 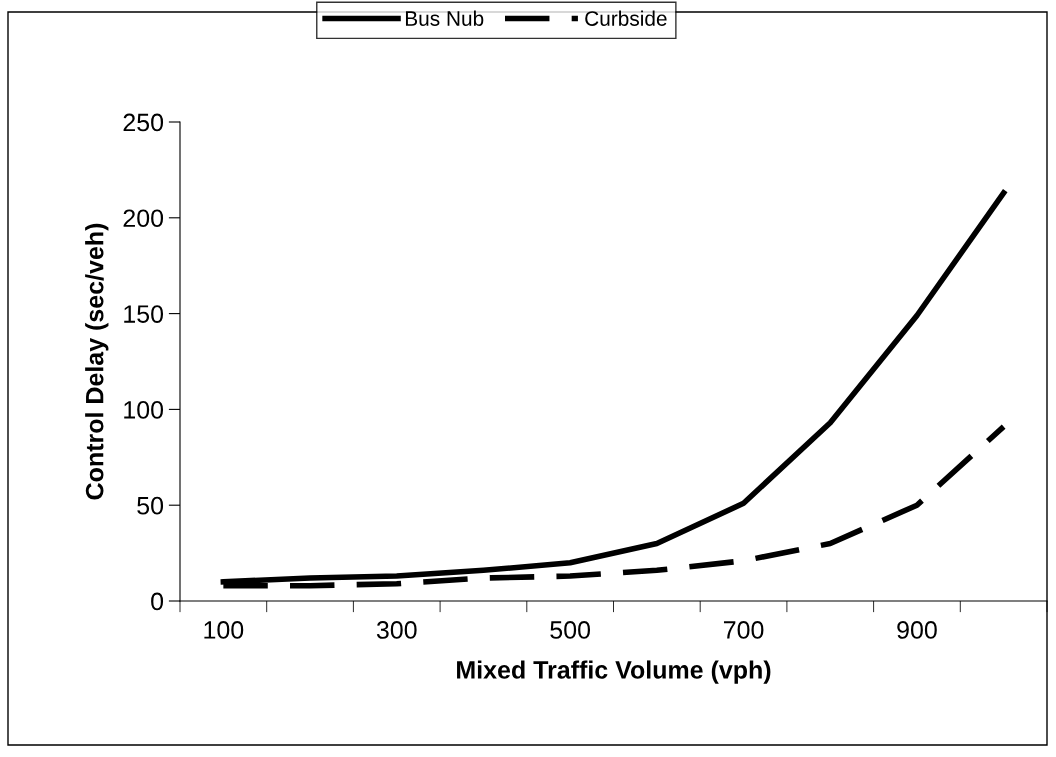 I want to click on y-tick-label: 150, so click(x=144, y=314).